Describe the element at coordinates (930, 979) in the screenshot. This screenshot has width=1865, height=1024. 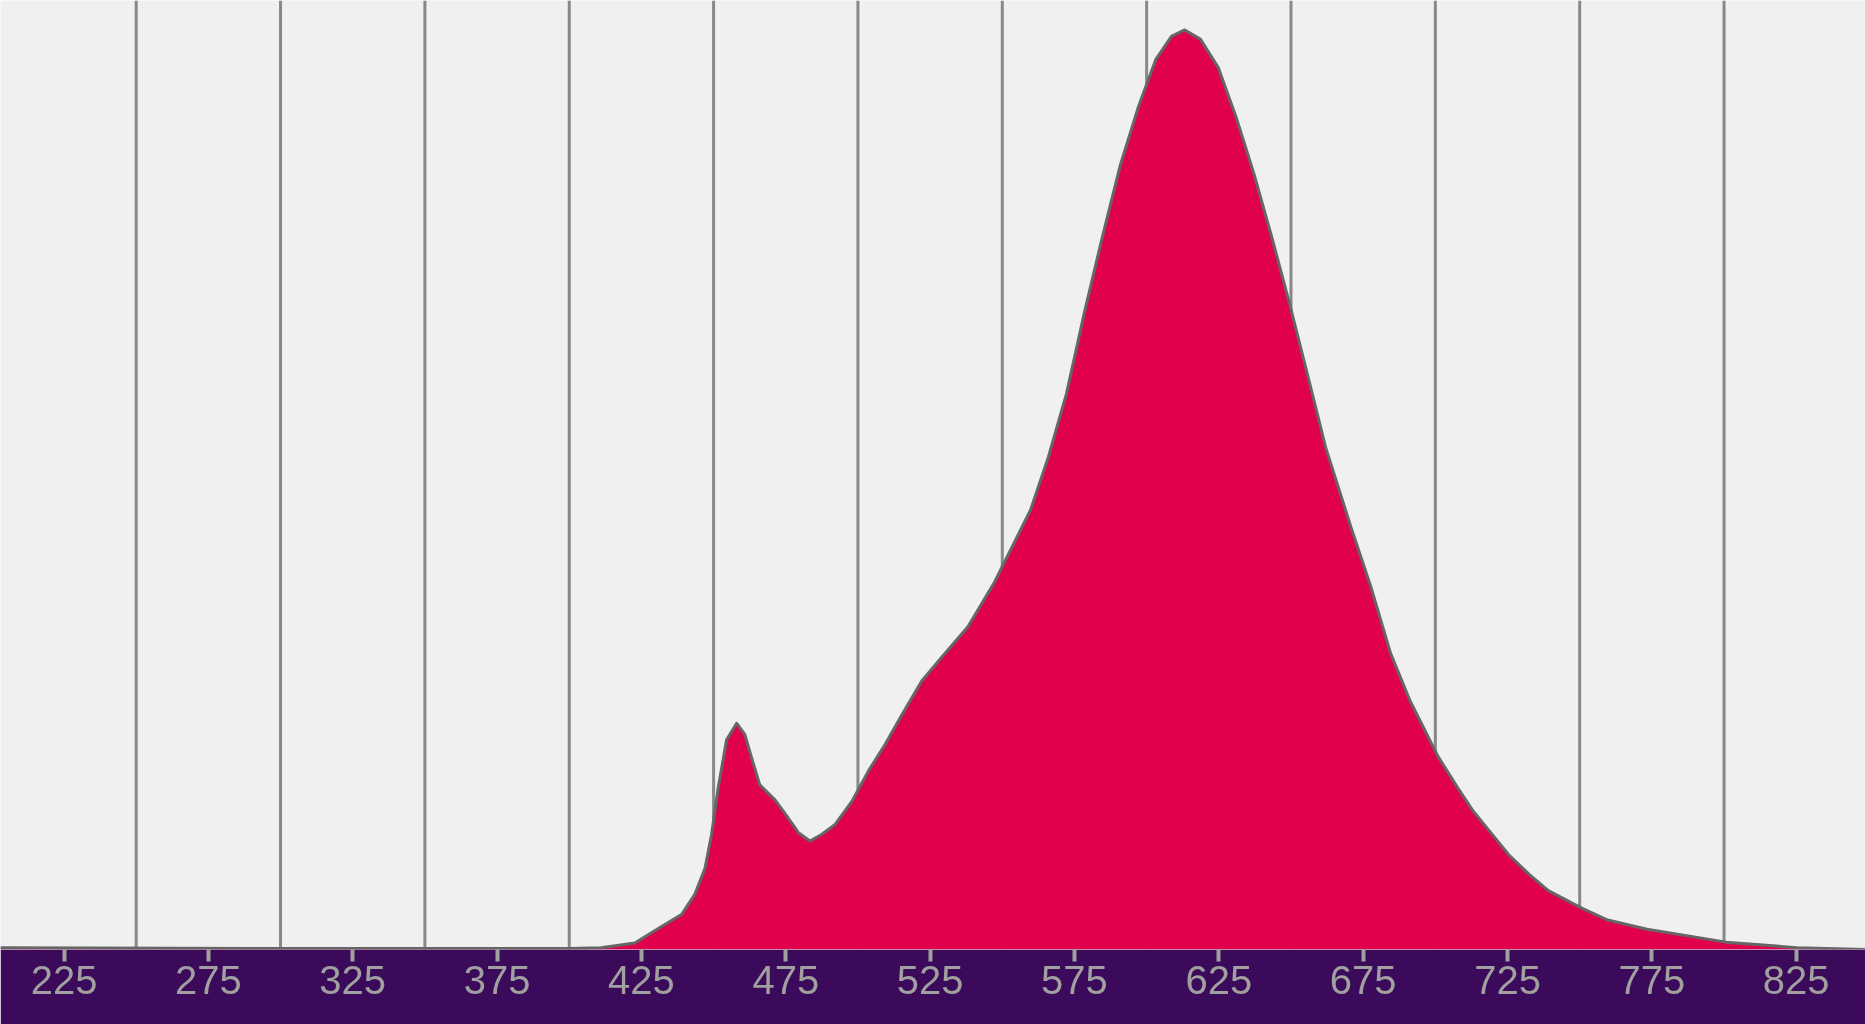
I see `x-tick-label: 525` at that location.